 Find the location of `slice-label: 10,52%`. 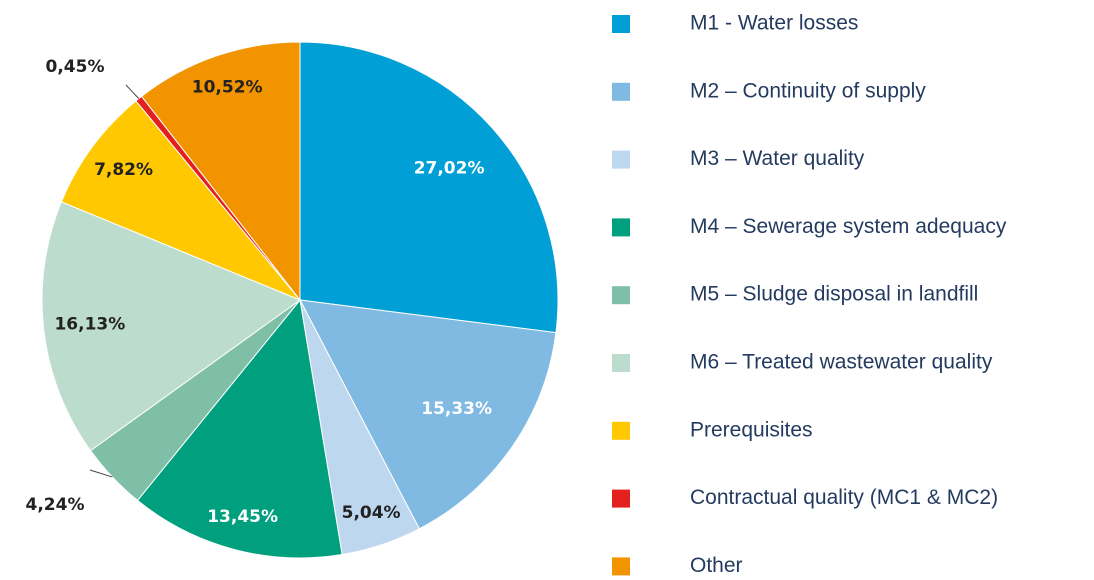

slice-label: 10,52% is located at coordinates (227, 88).